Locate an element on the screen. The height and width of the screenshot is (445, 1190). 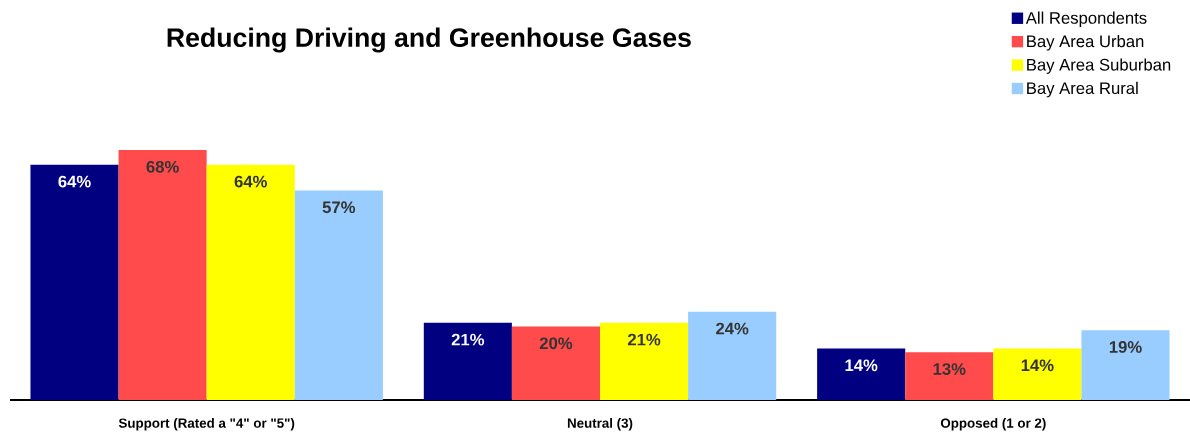
data-label: 24% is located at coordinates (732, 328).